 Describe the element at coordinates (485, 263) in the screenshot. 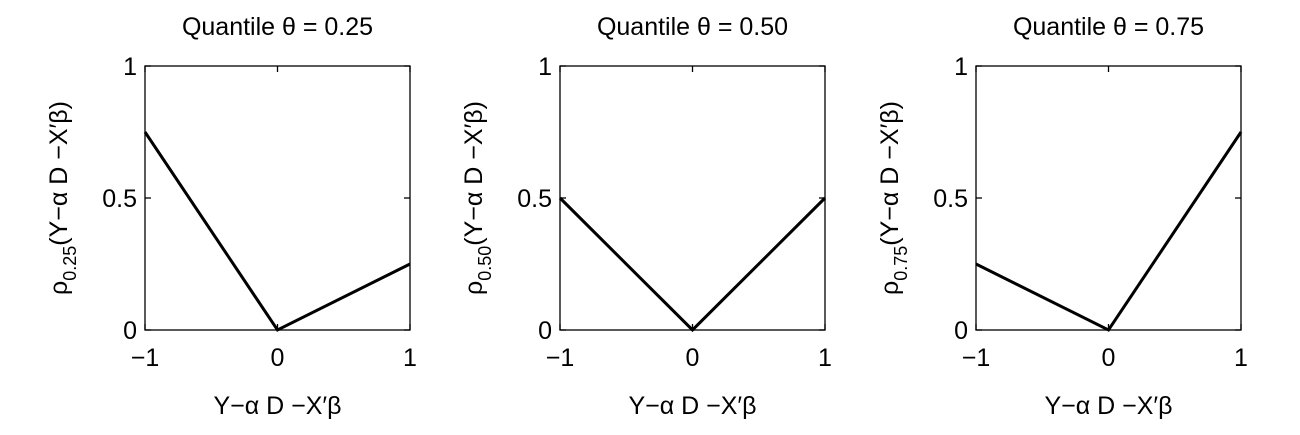

I see `y-axis-label-subscript: 0.50` at that location.